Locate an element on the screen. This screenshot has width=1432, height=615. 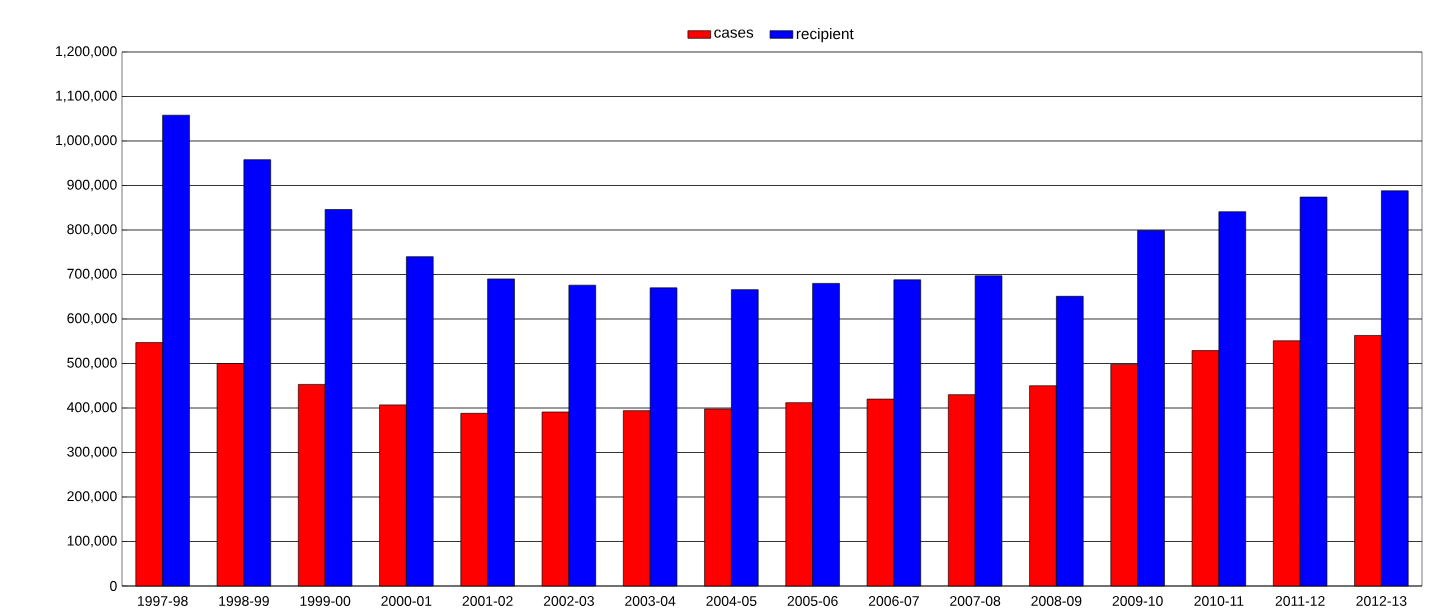
y-tick-label: 1,000,000 is located at coordinates (86, 141).